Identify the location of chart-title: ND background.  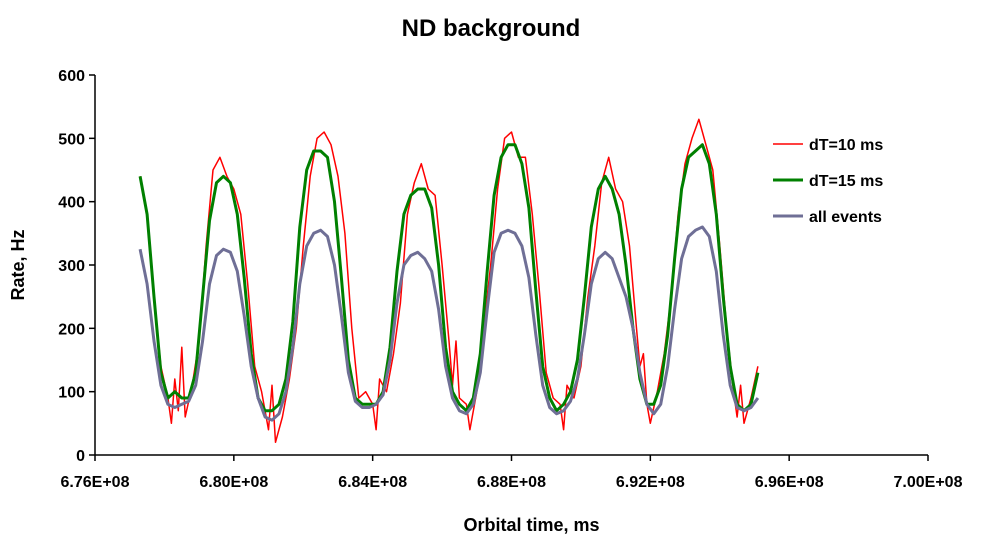
(491, 28).